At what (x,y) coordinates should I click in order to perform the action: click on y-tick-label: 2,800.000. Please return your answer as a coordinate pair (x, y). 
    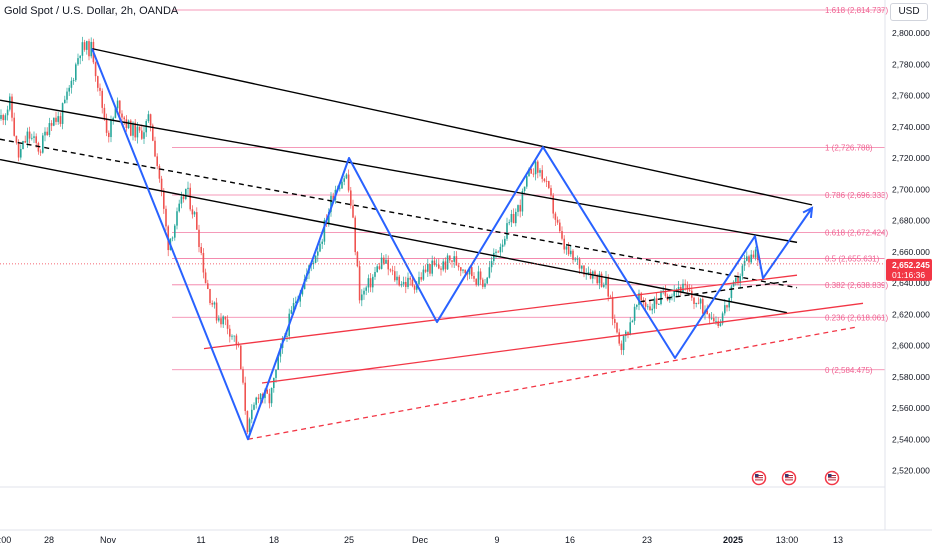
    Looking at the image, I should click on (911, 33).